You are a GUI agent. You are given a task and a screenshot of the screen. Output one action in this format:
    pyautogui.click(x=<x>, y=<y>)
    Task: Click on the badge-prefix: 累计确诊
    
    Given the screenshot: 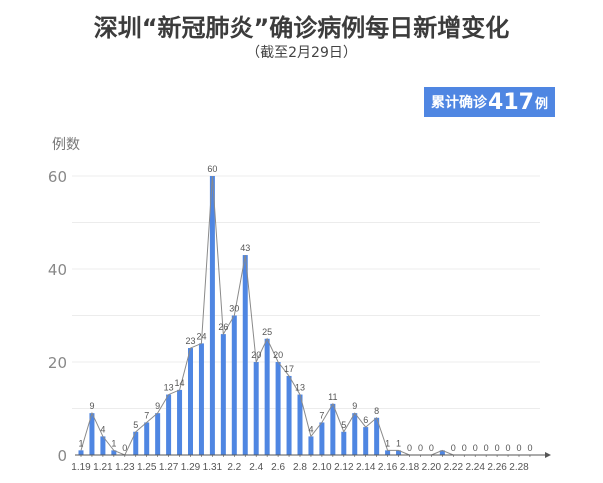 What is the action you would take?
    pyautogui.click(x=459, y=103)
    